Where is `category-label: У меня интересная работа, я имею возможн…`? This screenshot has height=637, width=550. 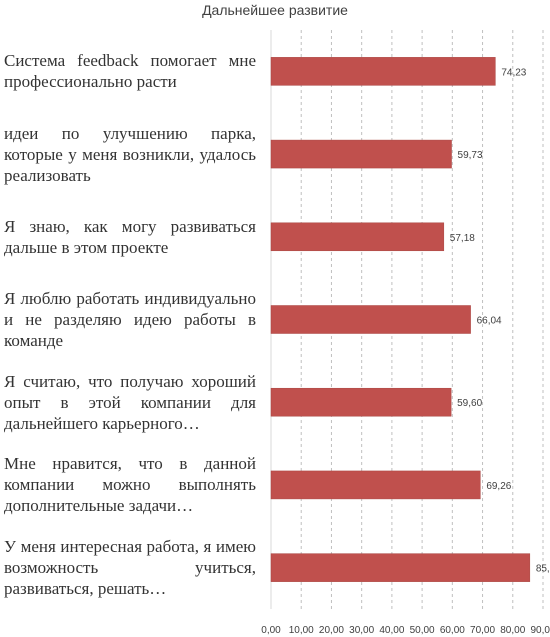
category-label: У меня интересная работа, я имею возможн… is located at coordinates (130, 568).